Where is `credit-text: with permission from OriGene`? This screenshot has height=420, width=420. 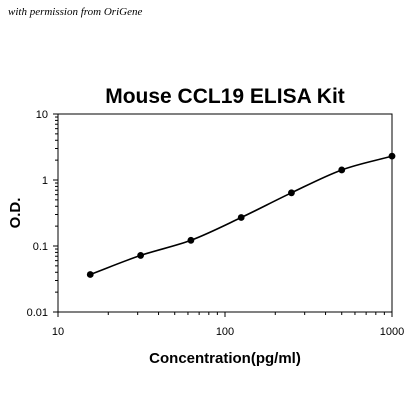 credit-text: with permission from OriGene is located at coordinates (75, 12).